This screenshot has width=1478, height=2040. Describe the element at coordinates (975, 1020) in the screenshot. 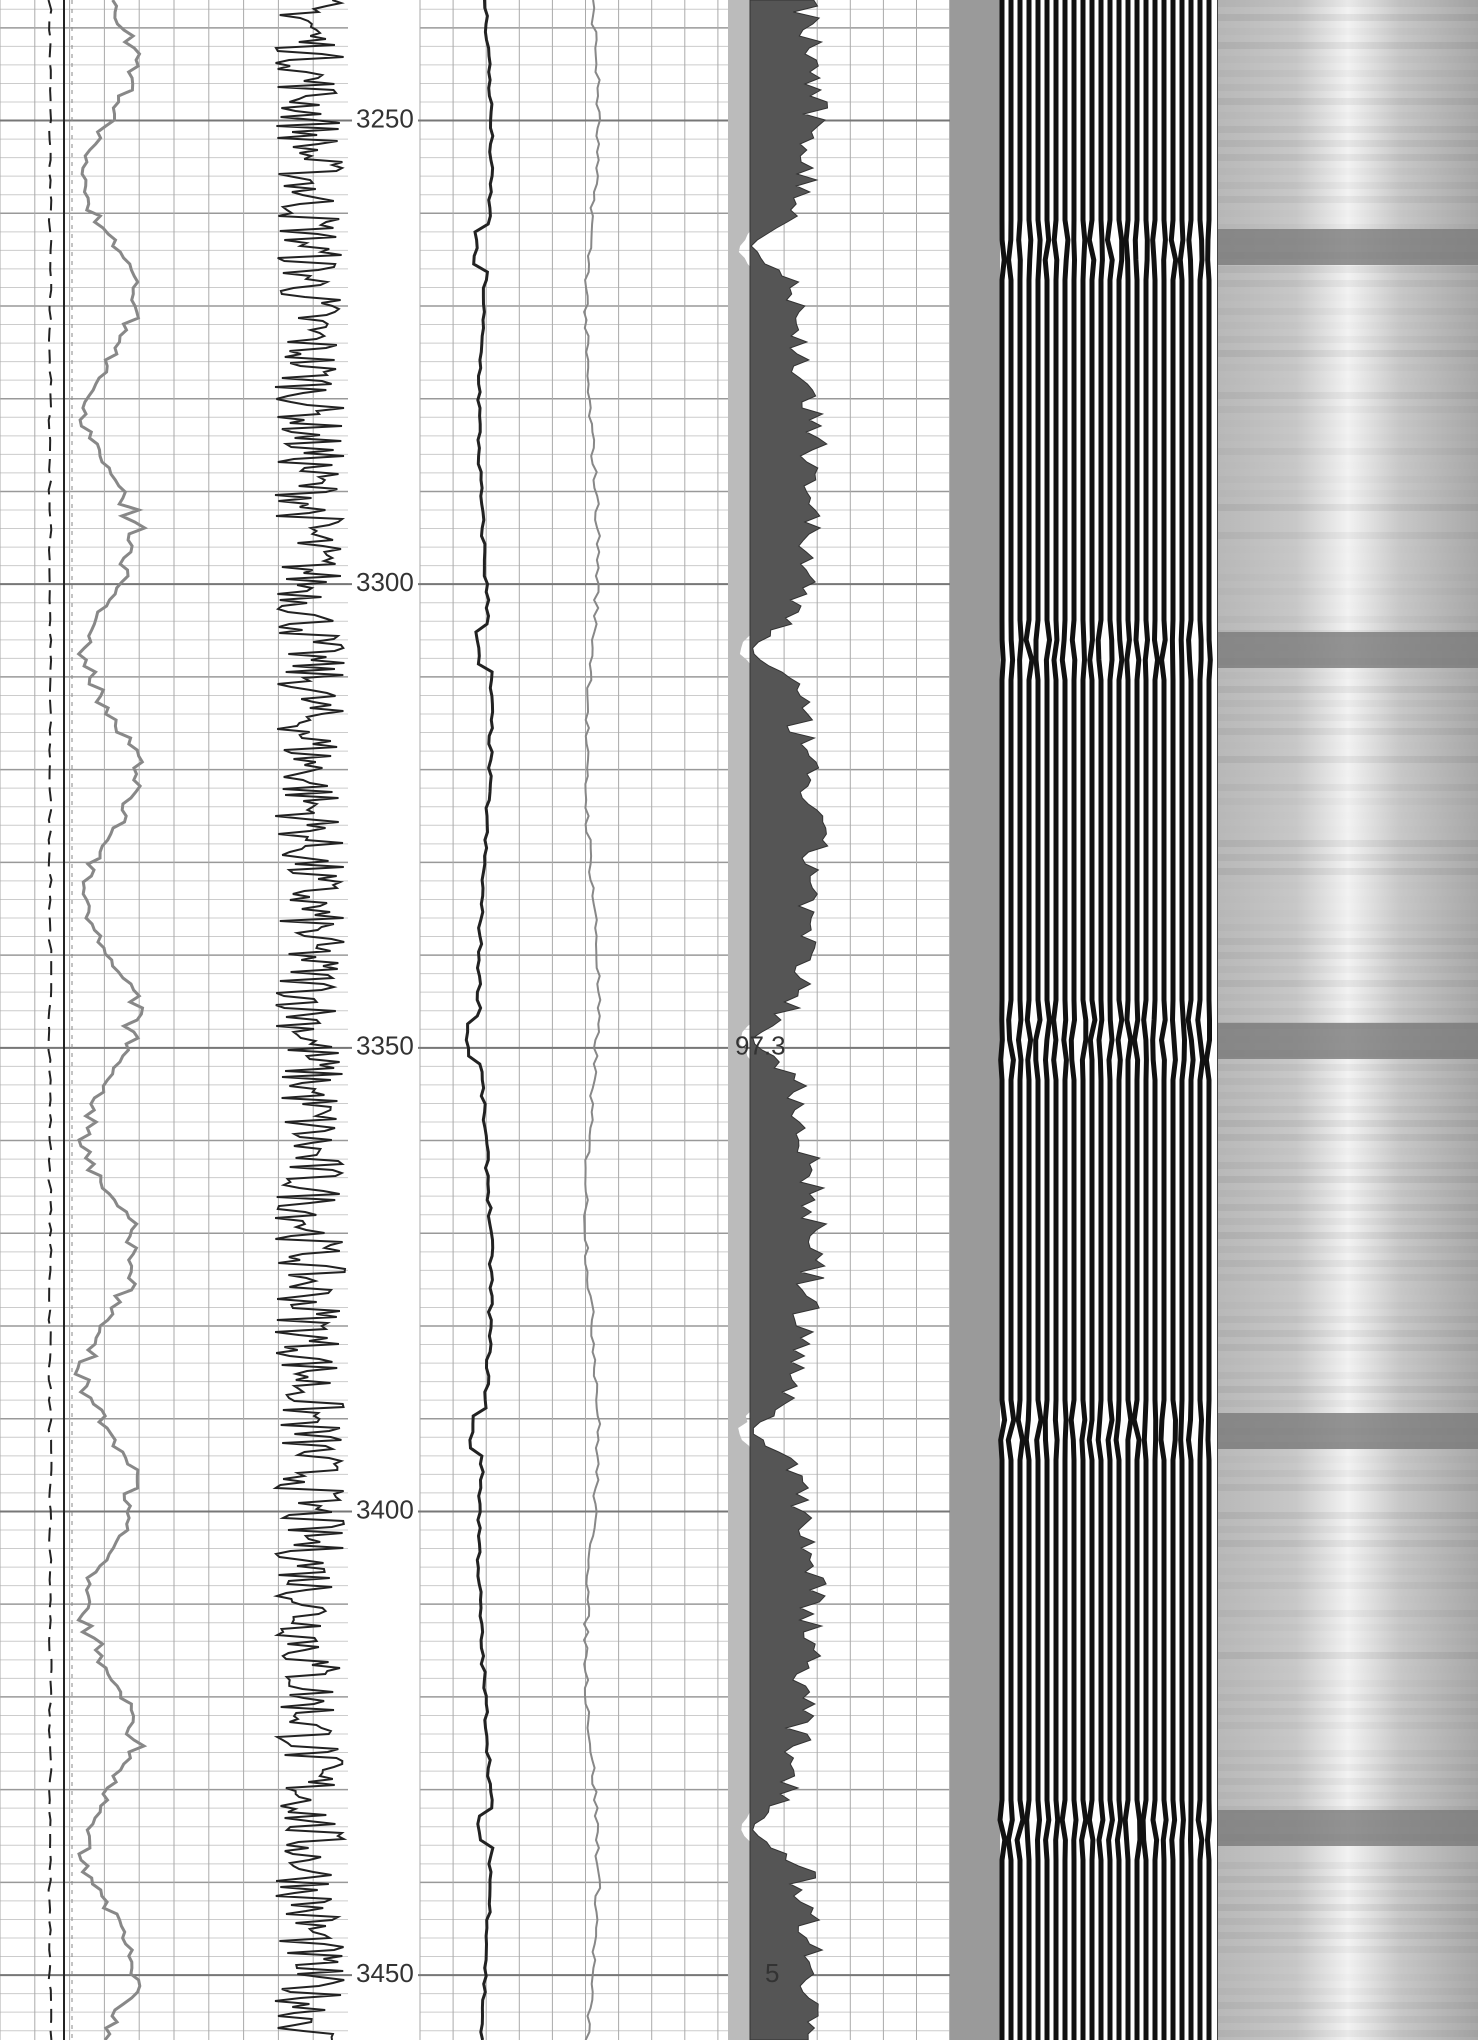

I see `vdl-band` at that location.